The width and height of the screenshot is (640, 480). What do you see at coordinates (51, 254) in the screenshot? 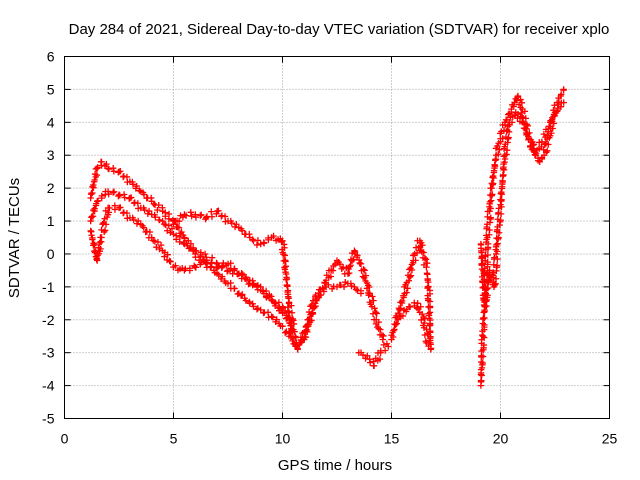
I see `y-tick-label: 0` at bounding box center [51, 254].